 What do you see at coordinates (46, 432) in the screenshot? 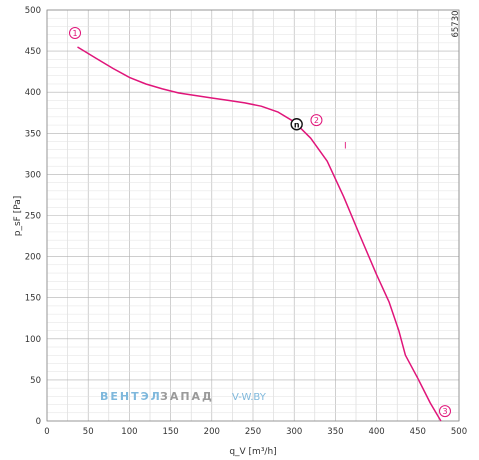
I see `x-tick-label: 0` at bounding box center [46, 432].